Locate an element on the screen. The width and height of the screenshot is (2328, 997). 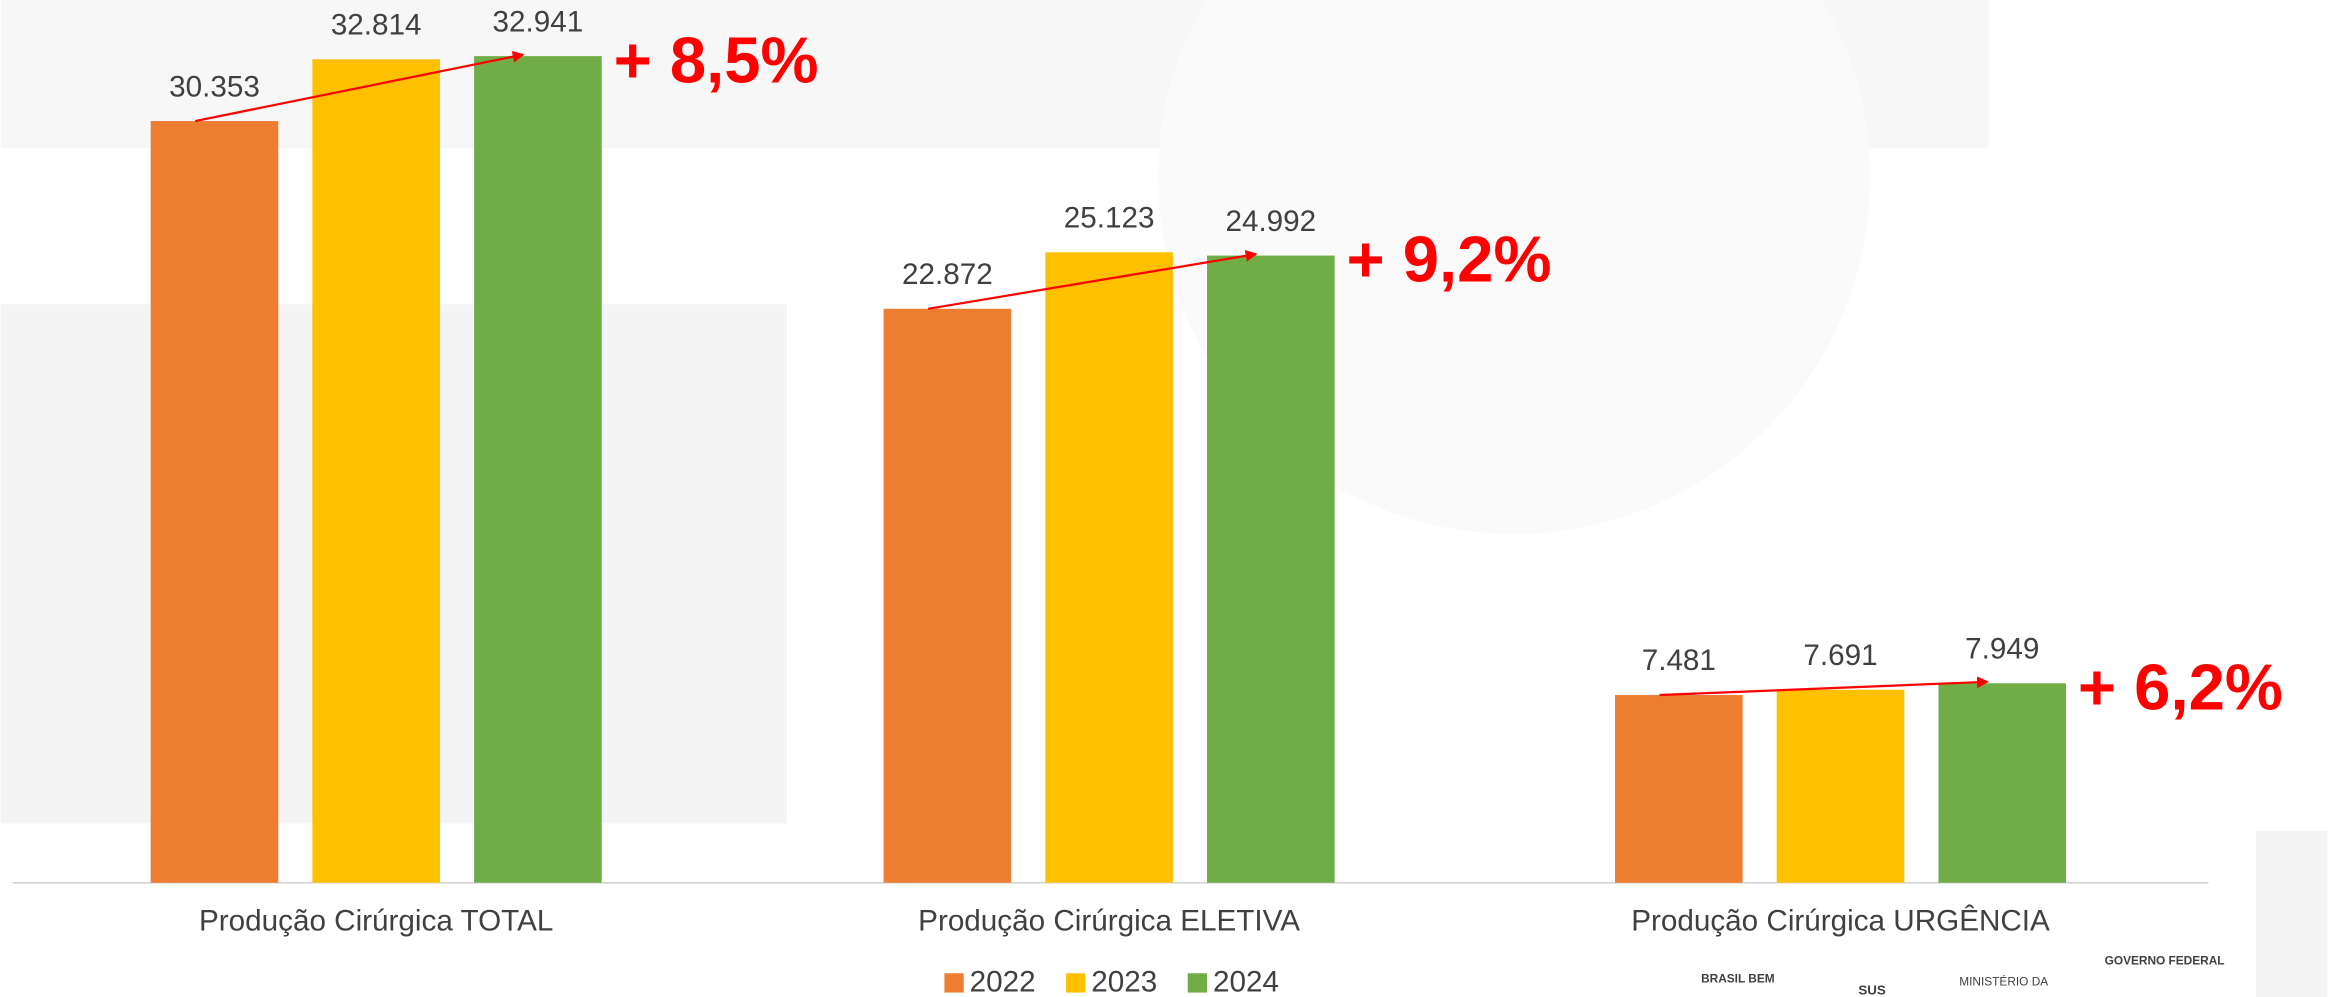
legend-label: 2024 is located at coordinates (1246, 981).